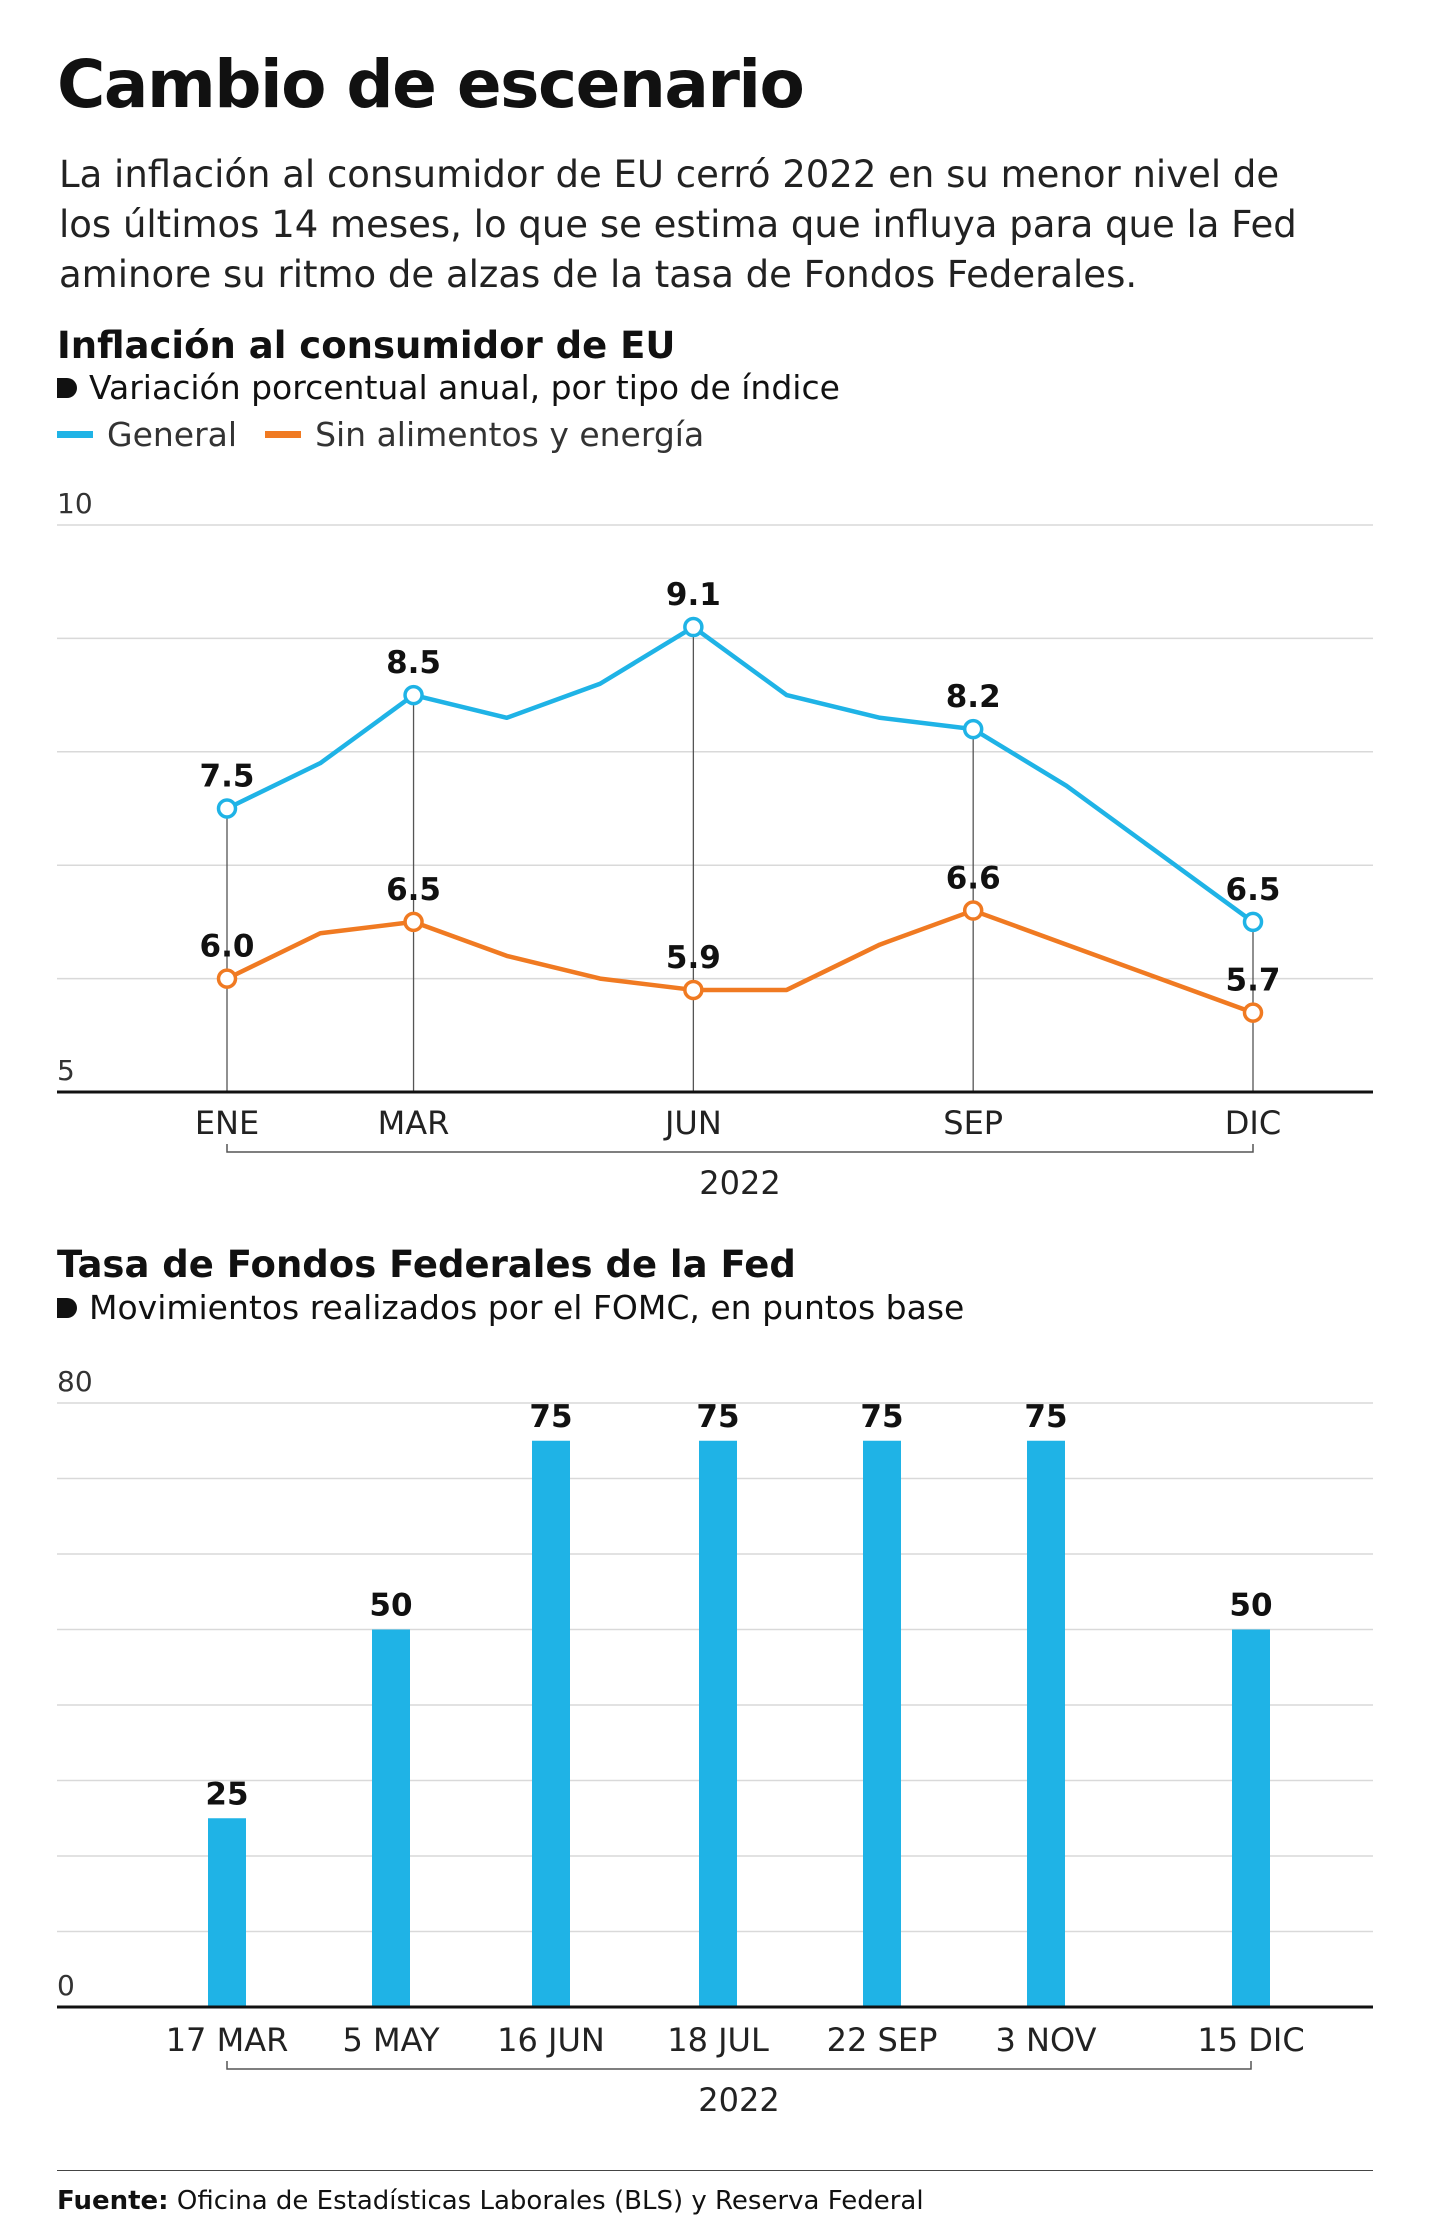  What do you see at coordinates (75, 434) in the screenshot?
I see `legend-swatch-general` at bounding box center [75, 434].